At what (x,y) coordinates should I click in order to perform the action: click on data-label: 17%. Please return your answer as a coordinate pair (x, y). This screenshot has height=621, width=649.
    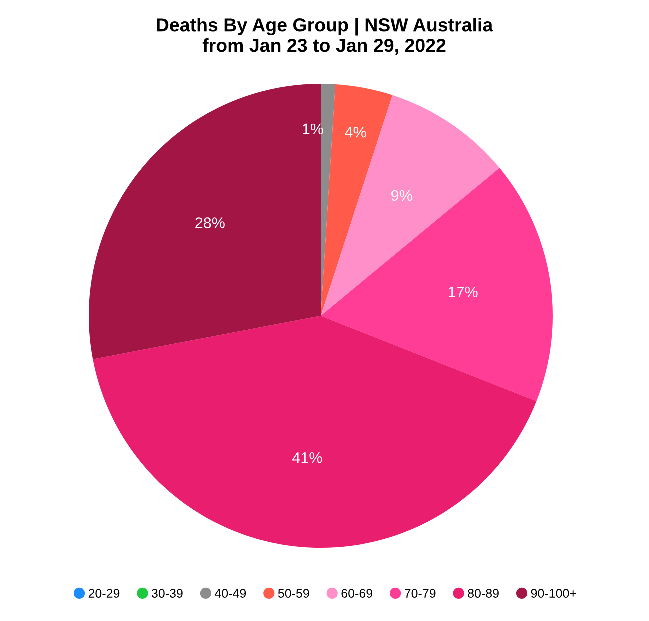
    Looking at the image, I should click on (463, 292).